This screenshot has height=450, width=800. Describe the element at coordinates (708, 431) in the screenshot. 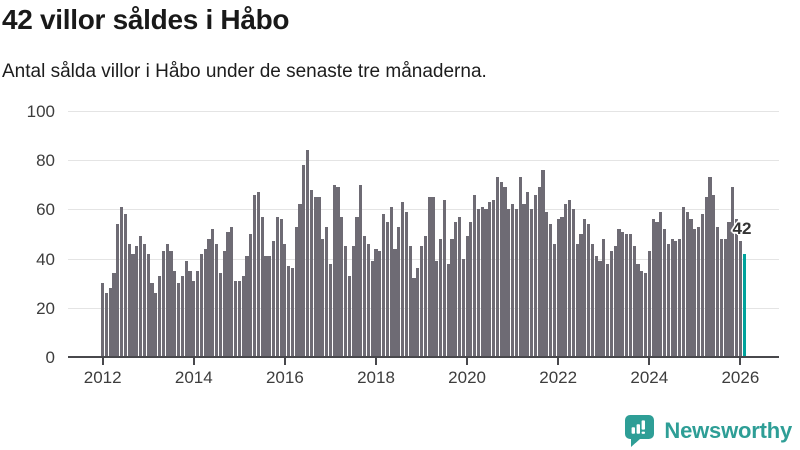

I see `brand-logo: Newsworthy` at that location.